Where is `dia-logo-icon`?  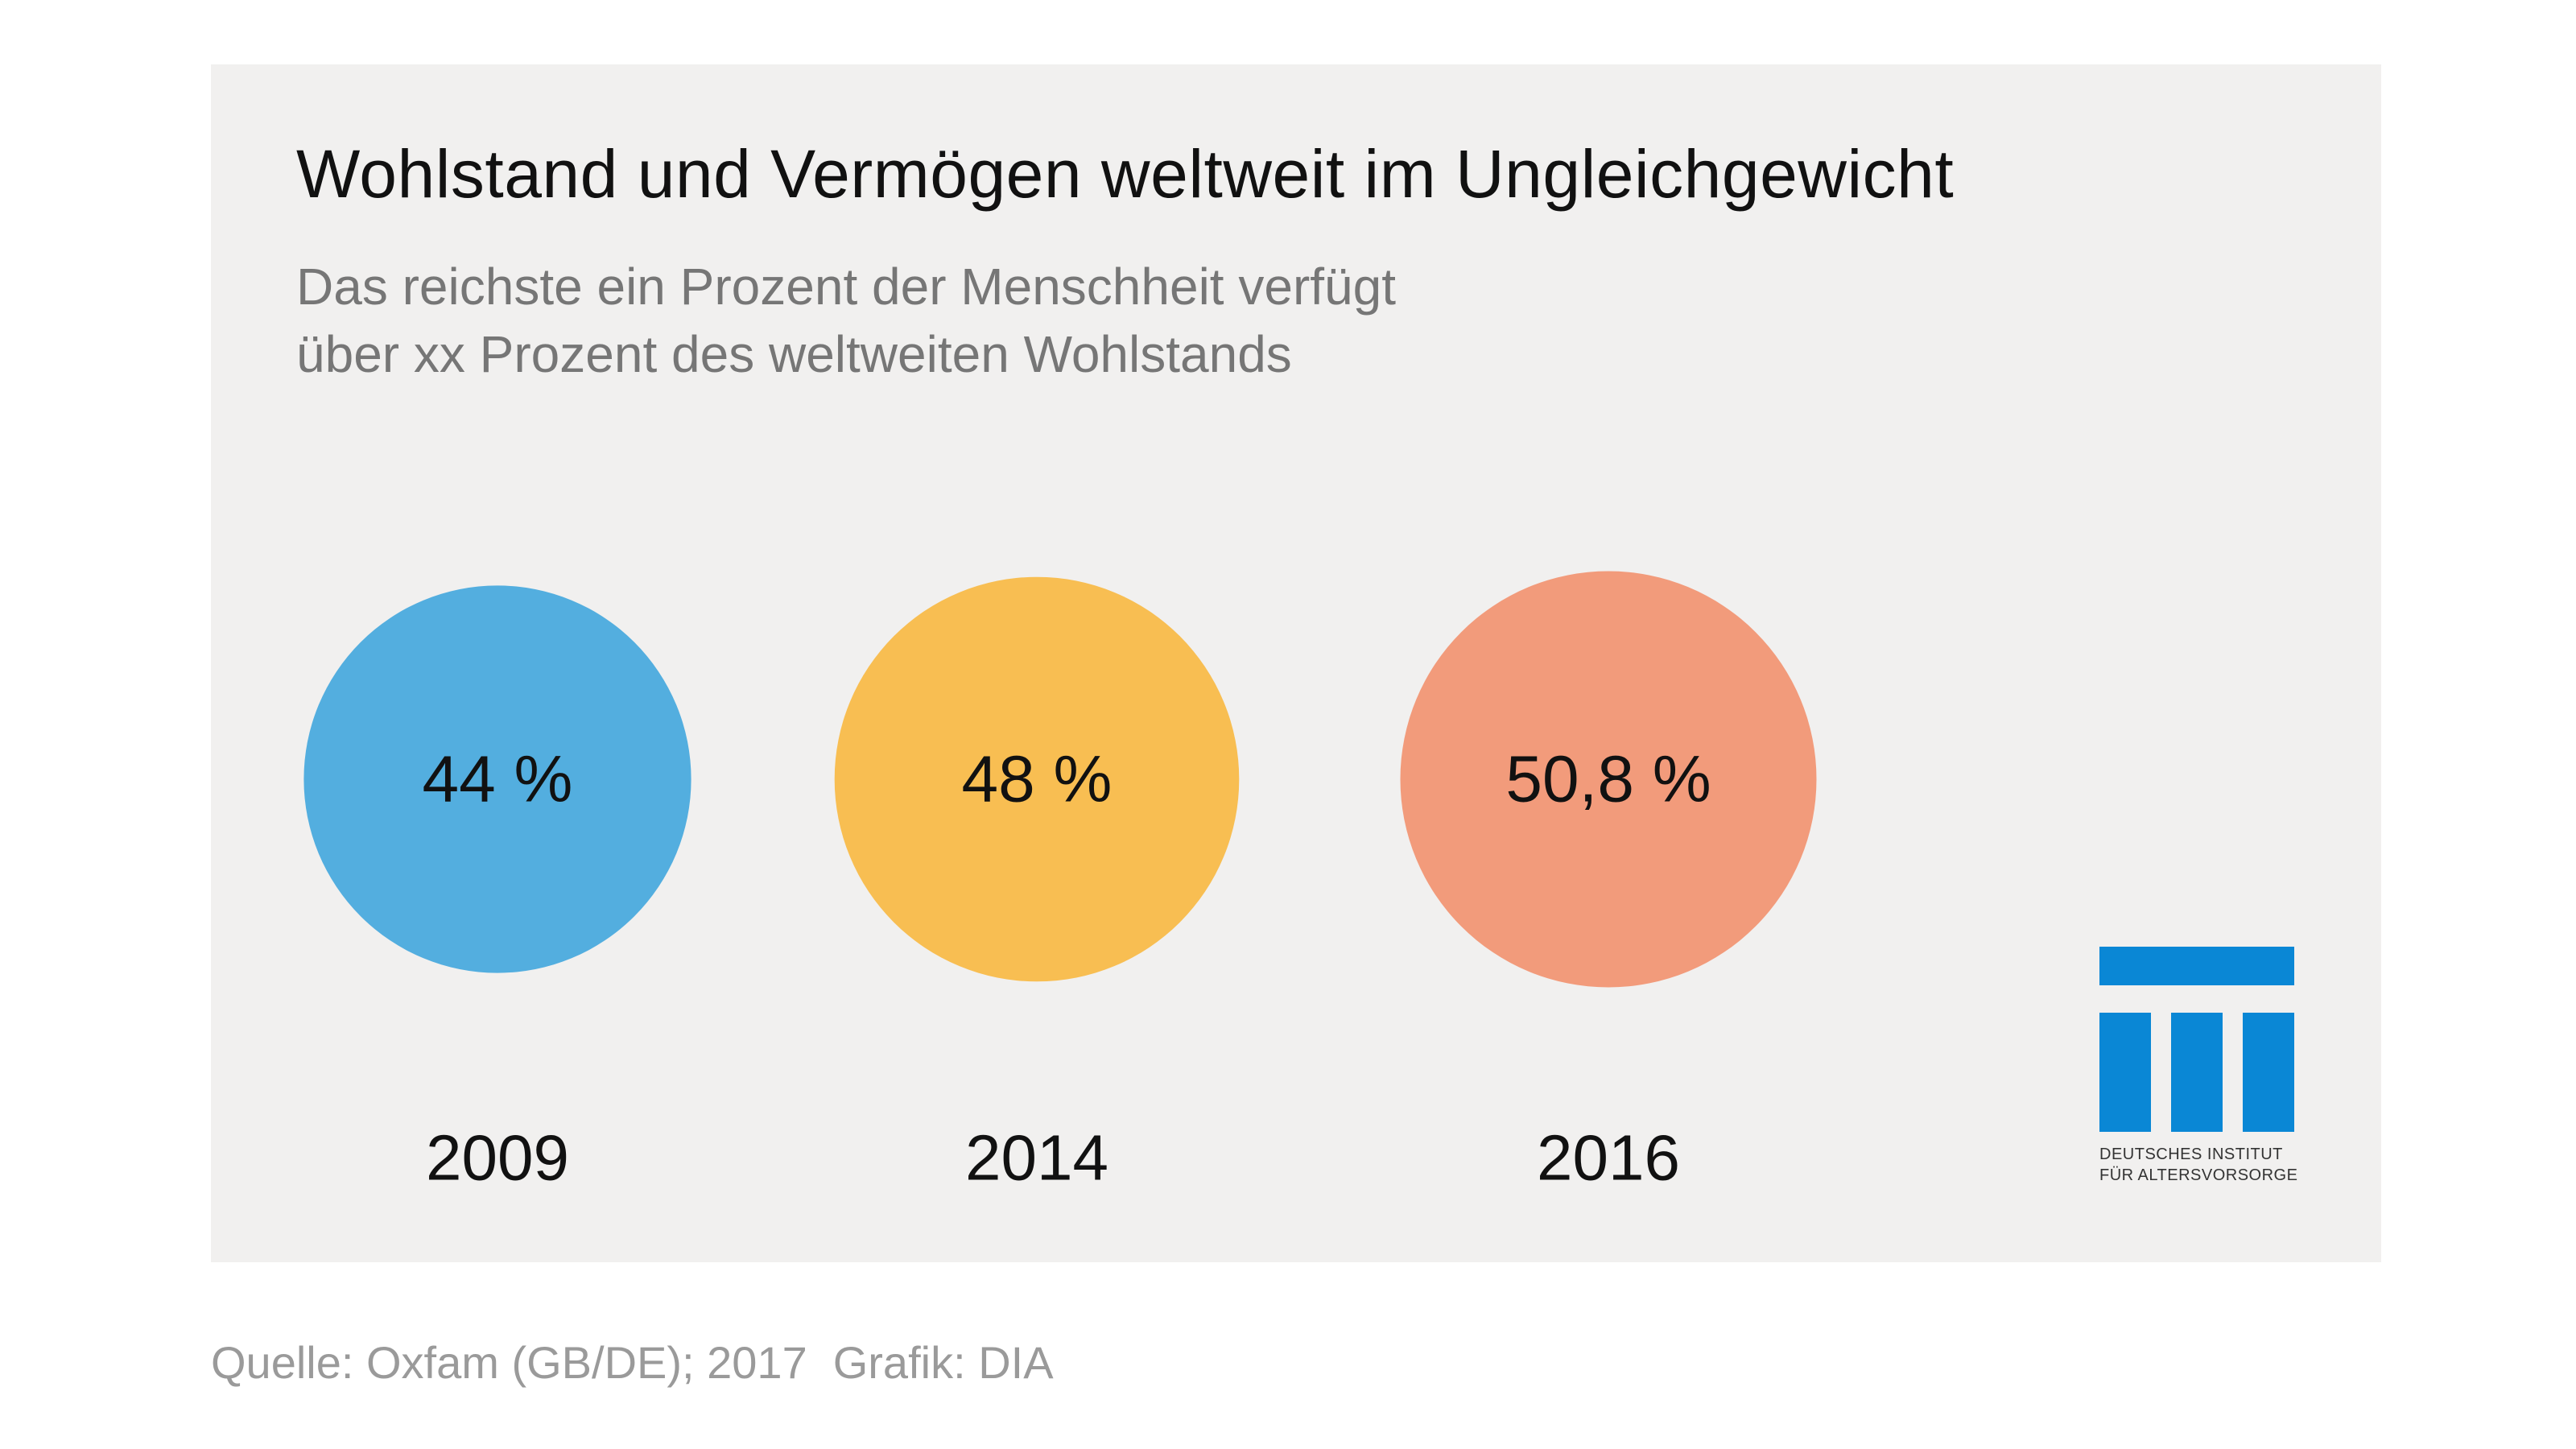
dia-logo-icon is located at coordinates (2196, 1039).